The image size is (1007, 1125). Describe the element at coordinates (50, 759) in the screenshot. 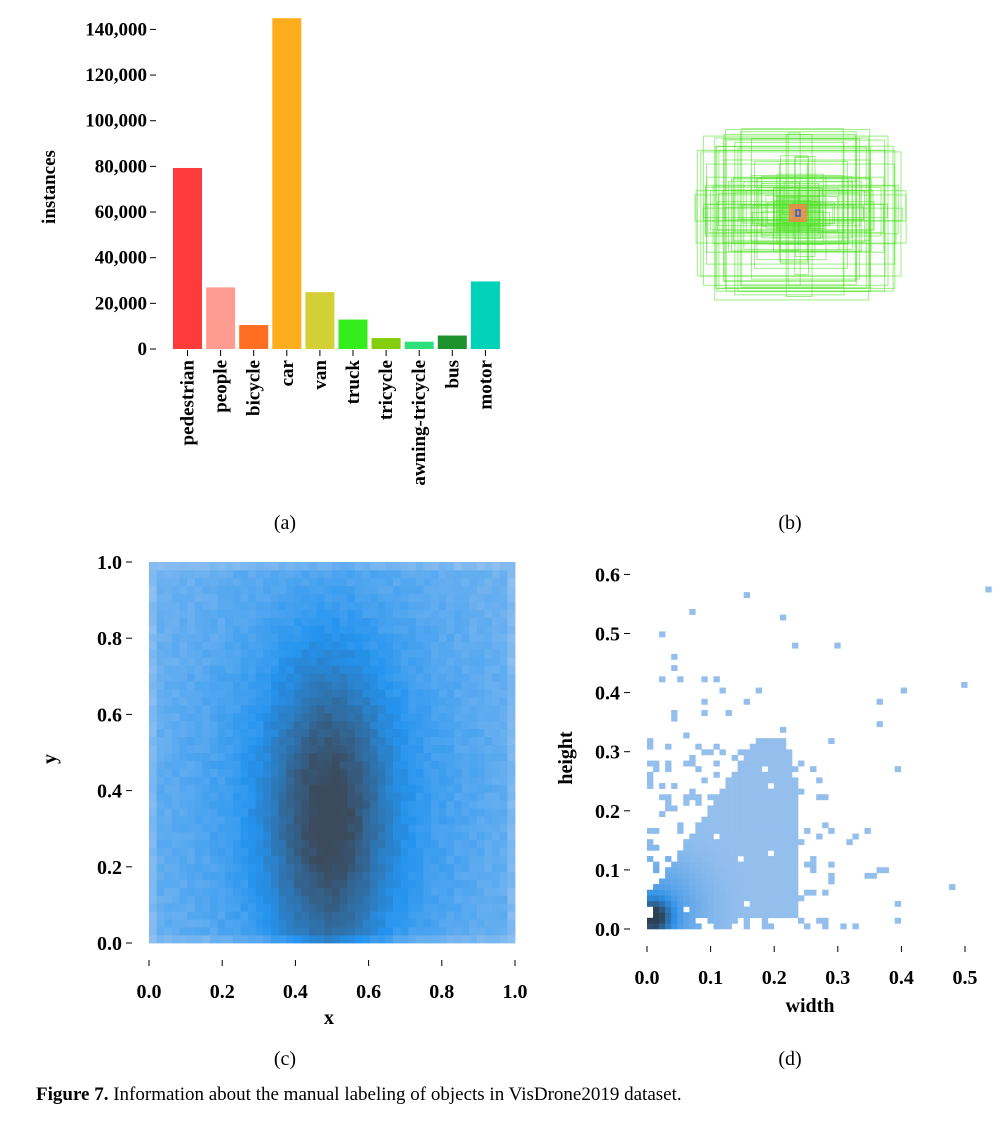

I see `axis-c-ylabel: y` at that location.